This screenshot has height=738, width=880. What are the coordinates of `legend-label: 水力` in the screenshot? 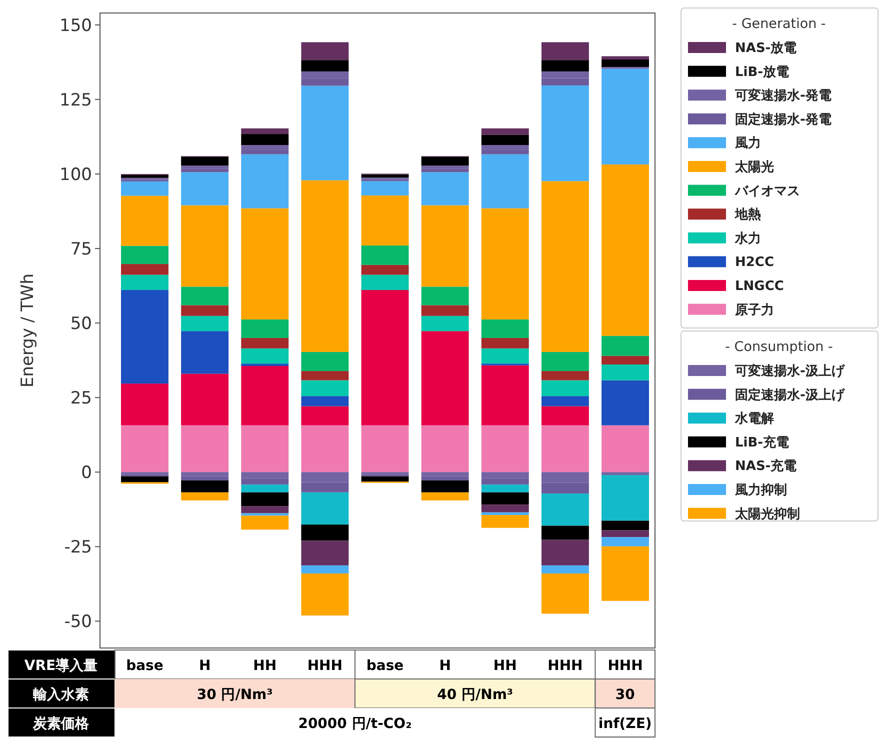 It's located at (747, 238).